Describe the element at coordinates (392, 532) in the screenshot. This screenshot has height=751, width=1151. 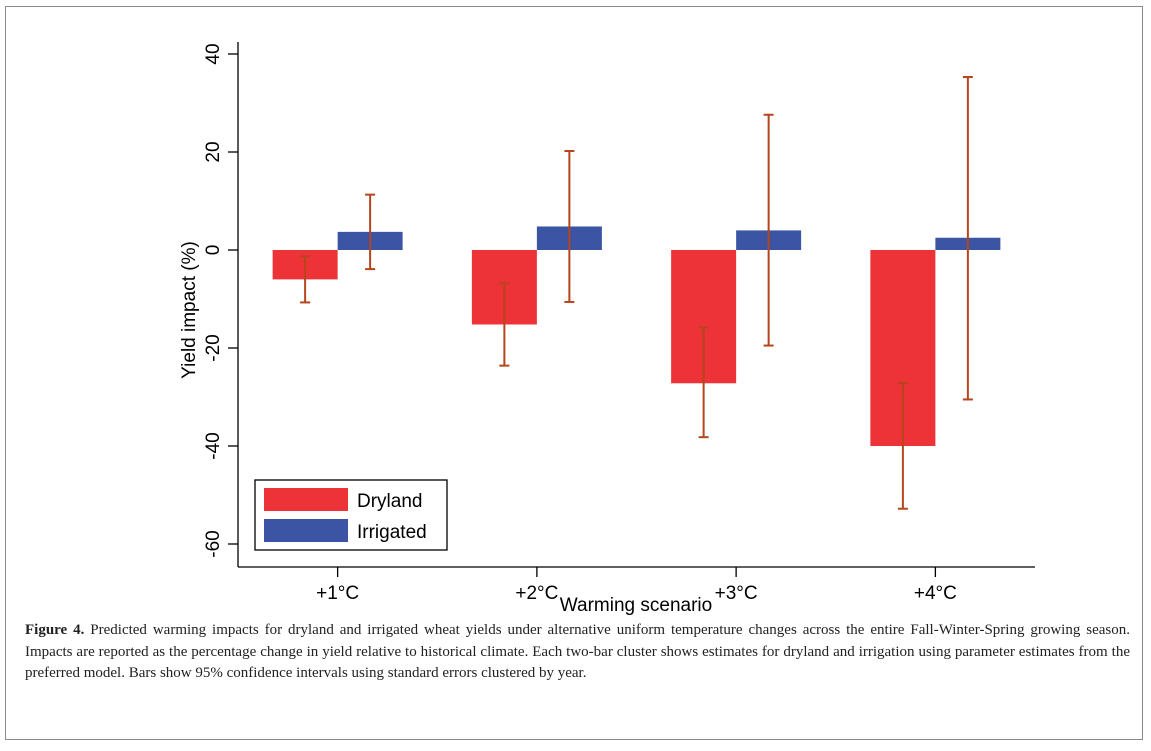
I see `legend-label-irrigated: Irrigated` at that location.